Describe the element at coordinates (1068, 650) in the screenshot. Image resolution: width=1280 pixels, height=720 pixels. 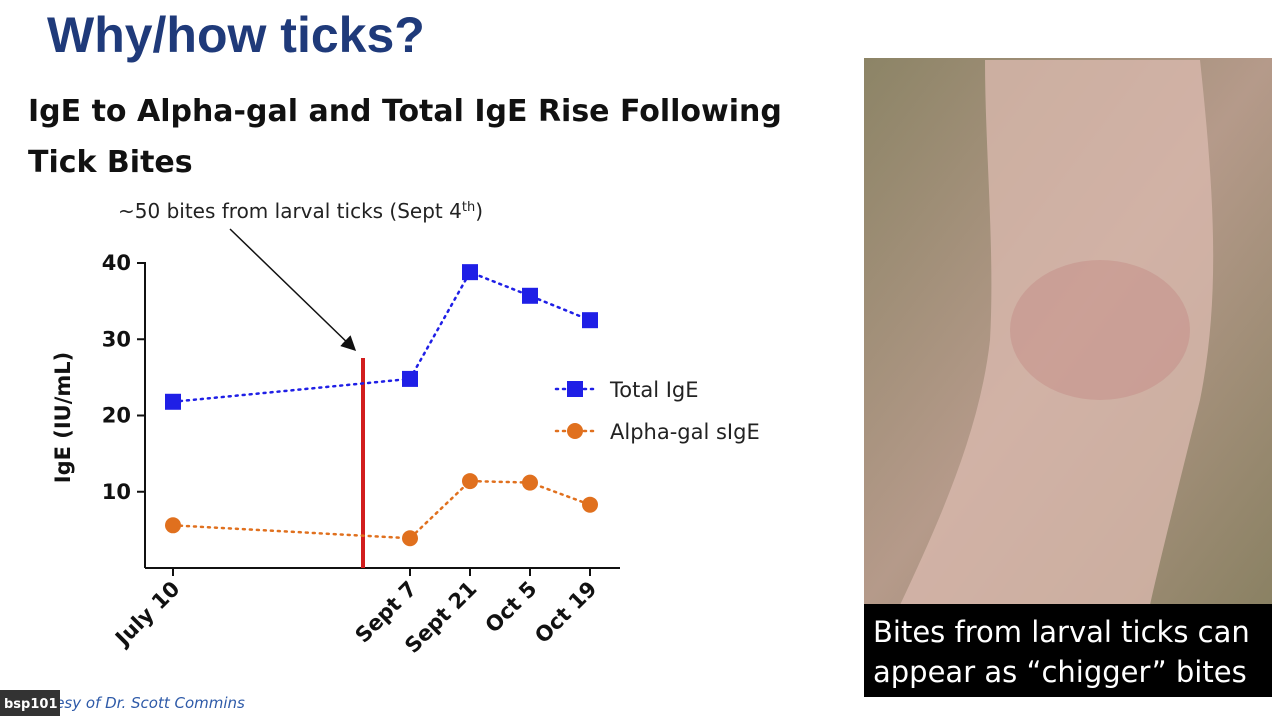
I see `caption-box` at that location.